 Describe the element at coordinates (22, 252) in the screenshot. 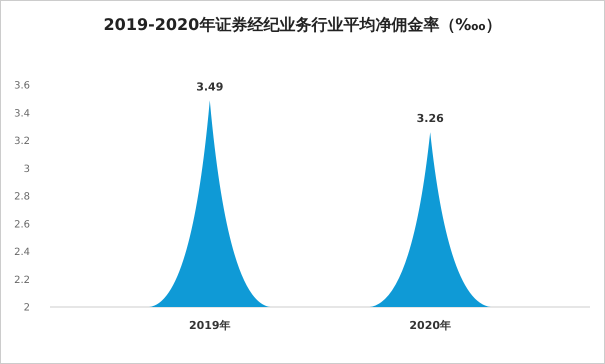

I see `y-tick-label: 2.4` at that location.